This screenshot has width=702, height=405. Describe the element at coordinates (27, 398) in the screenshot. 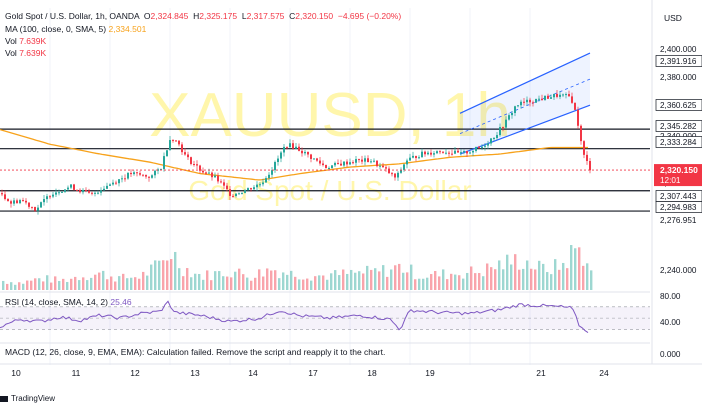

I see `tradingview-logo: TradingView` at that location.